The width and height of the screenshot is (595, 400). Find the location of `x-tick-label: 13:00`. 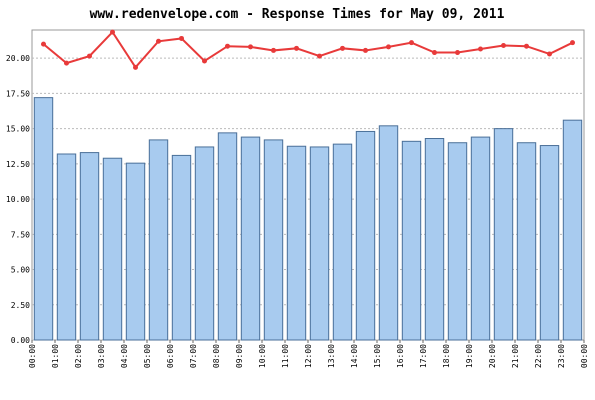

x-tick-label: 13:00 is located at coordinates (331, 356).